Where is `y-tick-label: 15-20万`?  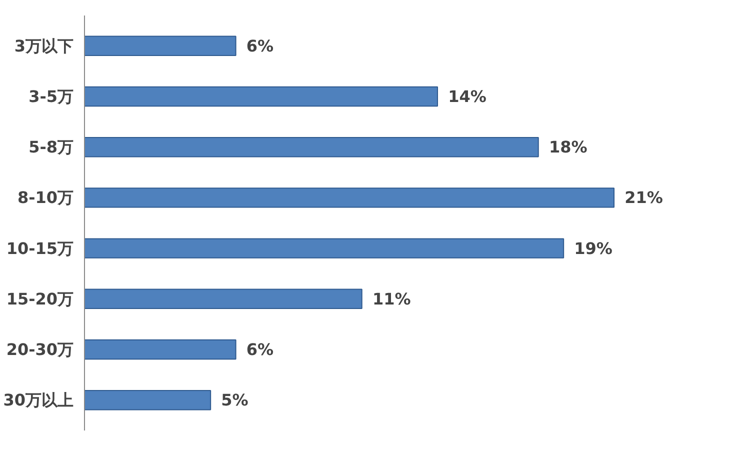
y-tick-label: 15-20万 is located at coordinates (40, 298).